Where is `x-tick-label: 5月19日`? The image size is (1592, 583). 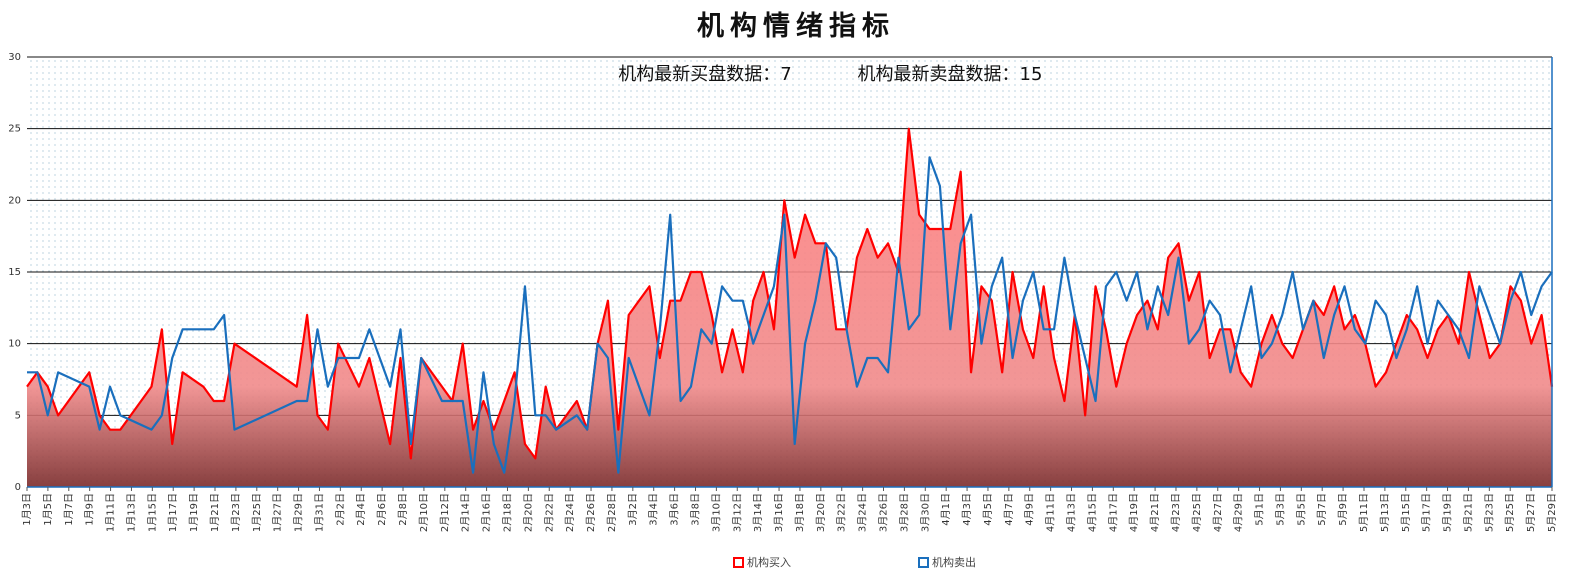 x-tick-label: 5月19日 is located at coordinates (1448, 512).